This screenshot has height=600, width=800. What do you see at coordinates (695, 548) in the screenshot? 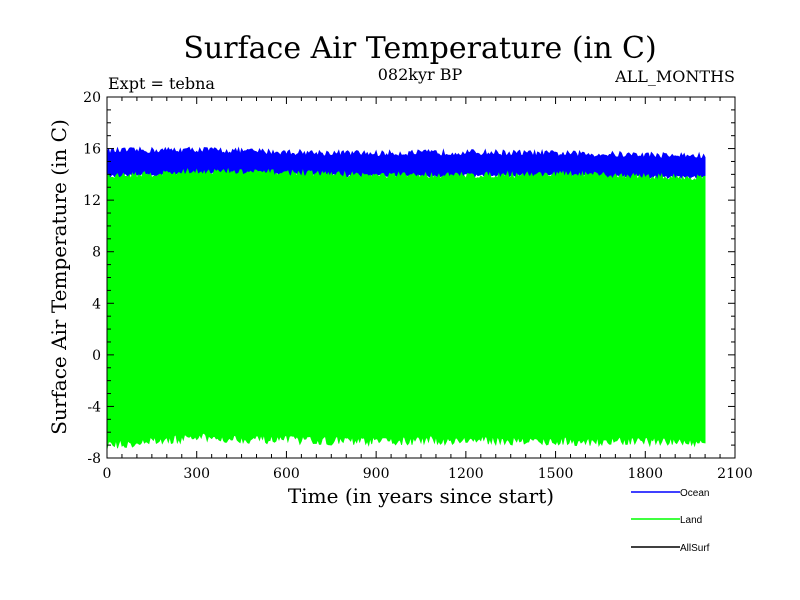
I see `legend-label-allsurf: AllSurf` at bounding box center [695, 548].